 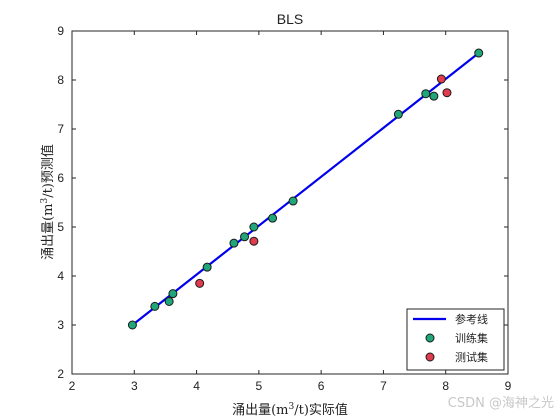 I want to click on legend-label: 训练集, so click(x=471, y=338).